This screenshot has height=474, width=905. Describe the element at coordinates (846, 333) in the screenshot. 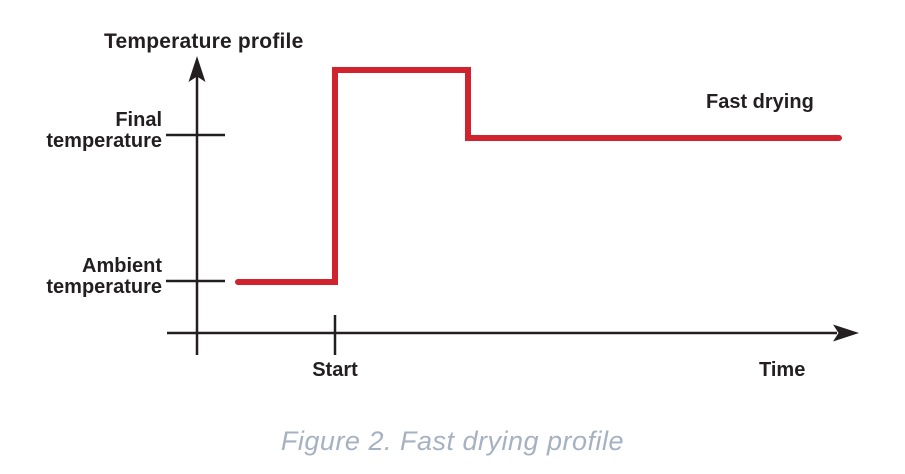

I see `x-axis-arrowhead-icon` at that location.